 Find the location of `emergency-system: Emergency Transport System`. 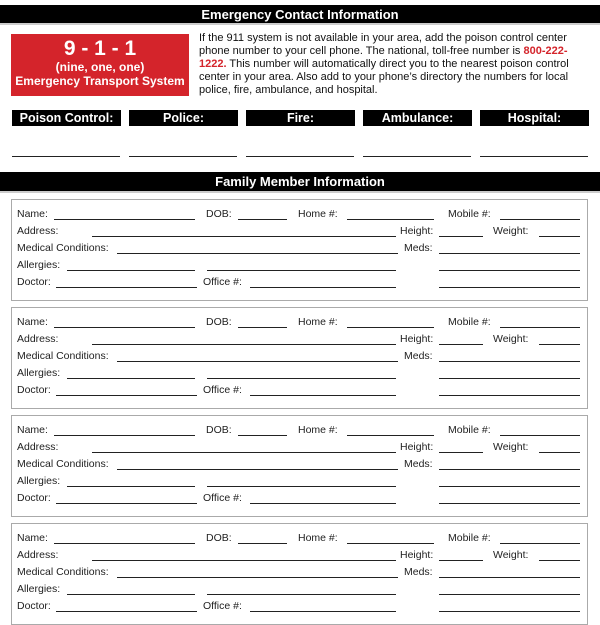

emergency-system: Emergency Transport System is located at coordinates (100, 81).